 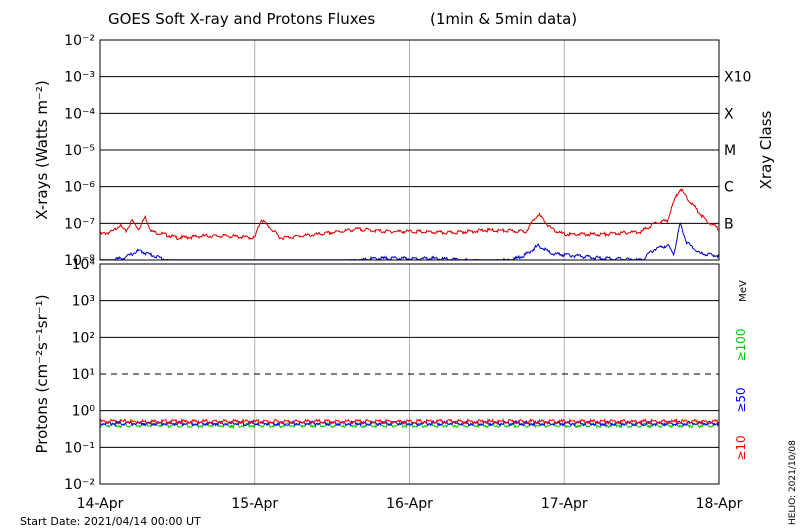 I want to click on xray-y-tick-label: 10⁻⁸, so click(x=79, y=261).